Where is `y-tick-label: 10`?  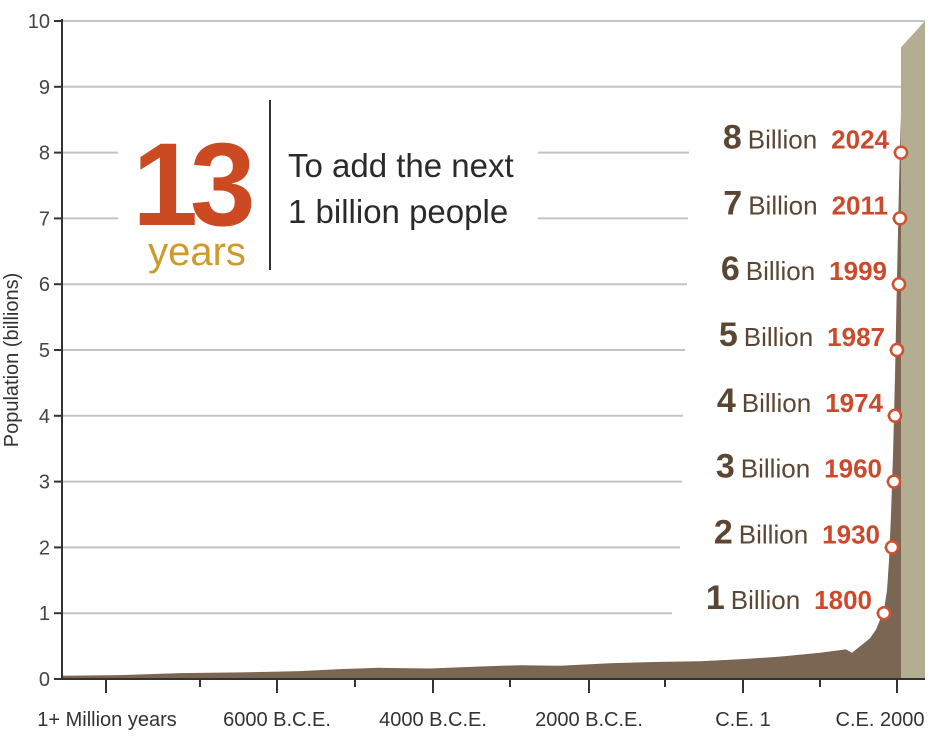
y-tick-label: 10 is located at coordinates (39, 22).